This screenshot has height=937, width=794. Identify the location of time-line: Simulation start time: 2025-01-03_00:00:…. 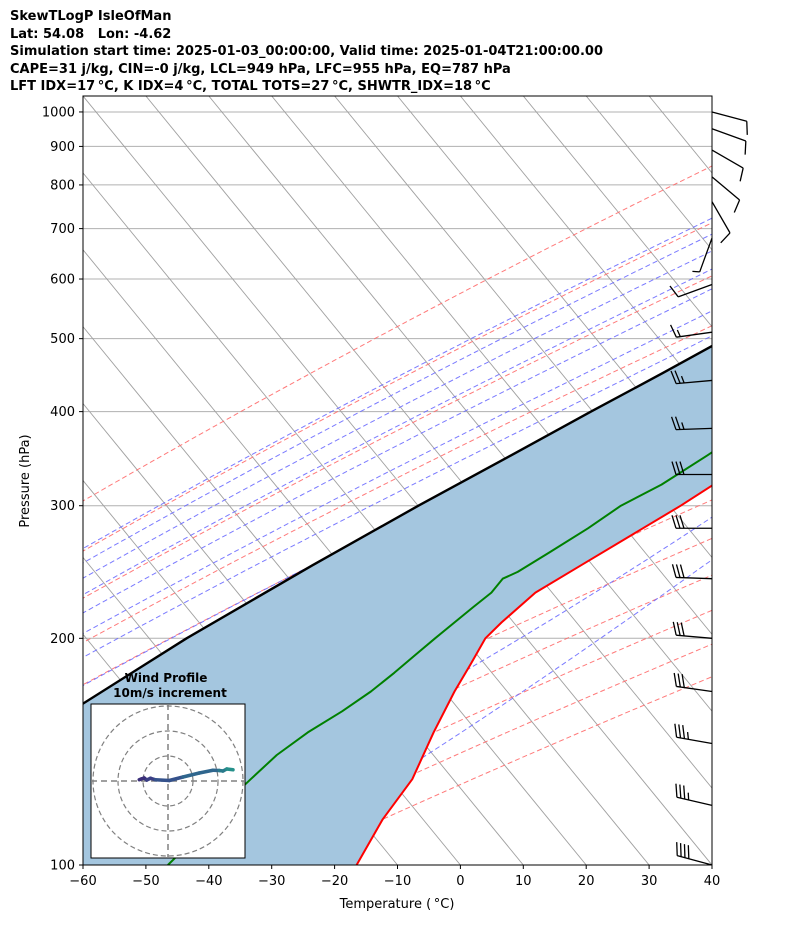
(306, 51).